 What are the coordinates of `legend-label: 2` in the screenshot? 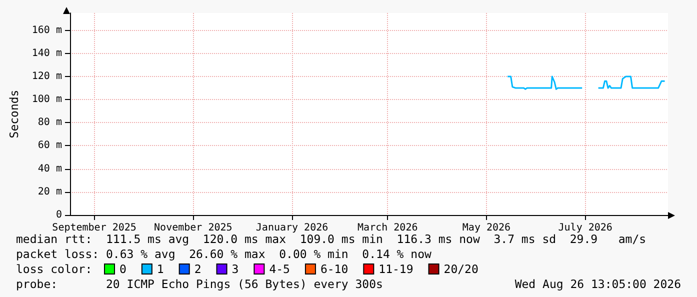 It's located at (198, 269).